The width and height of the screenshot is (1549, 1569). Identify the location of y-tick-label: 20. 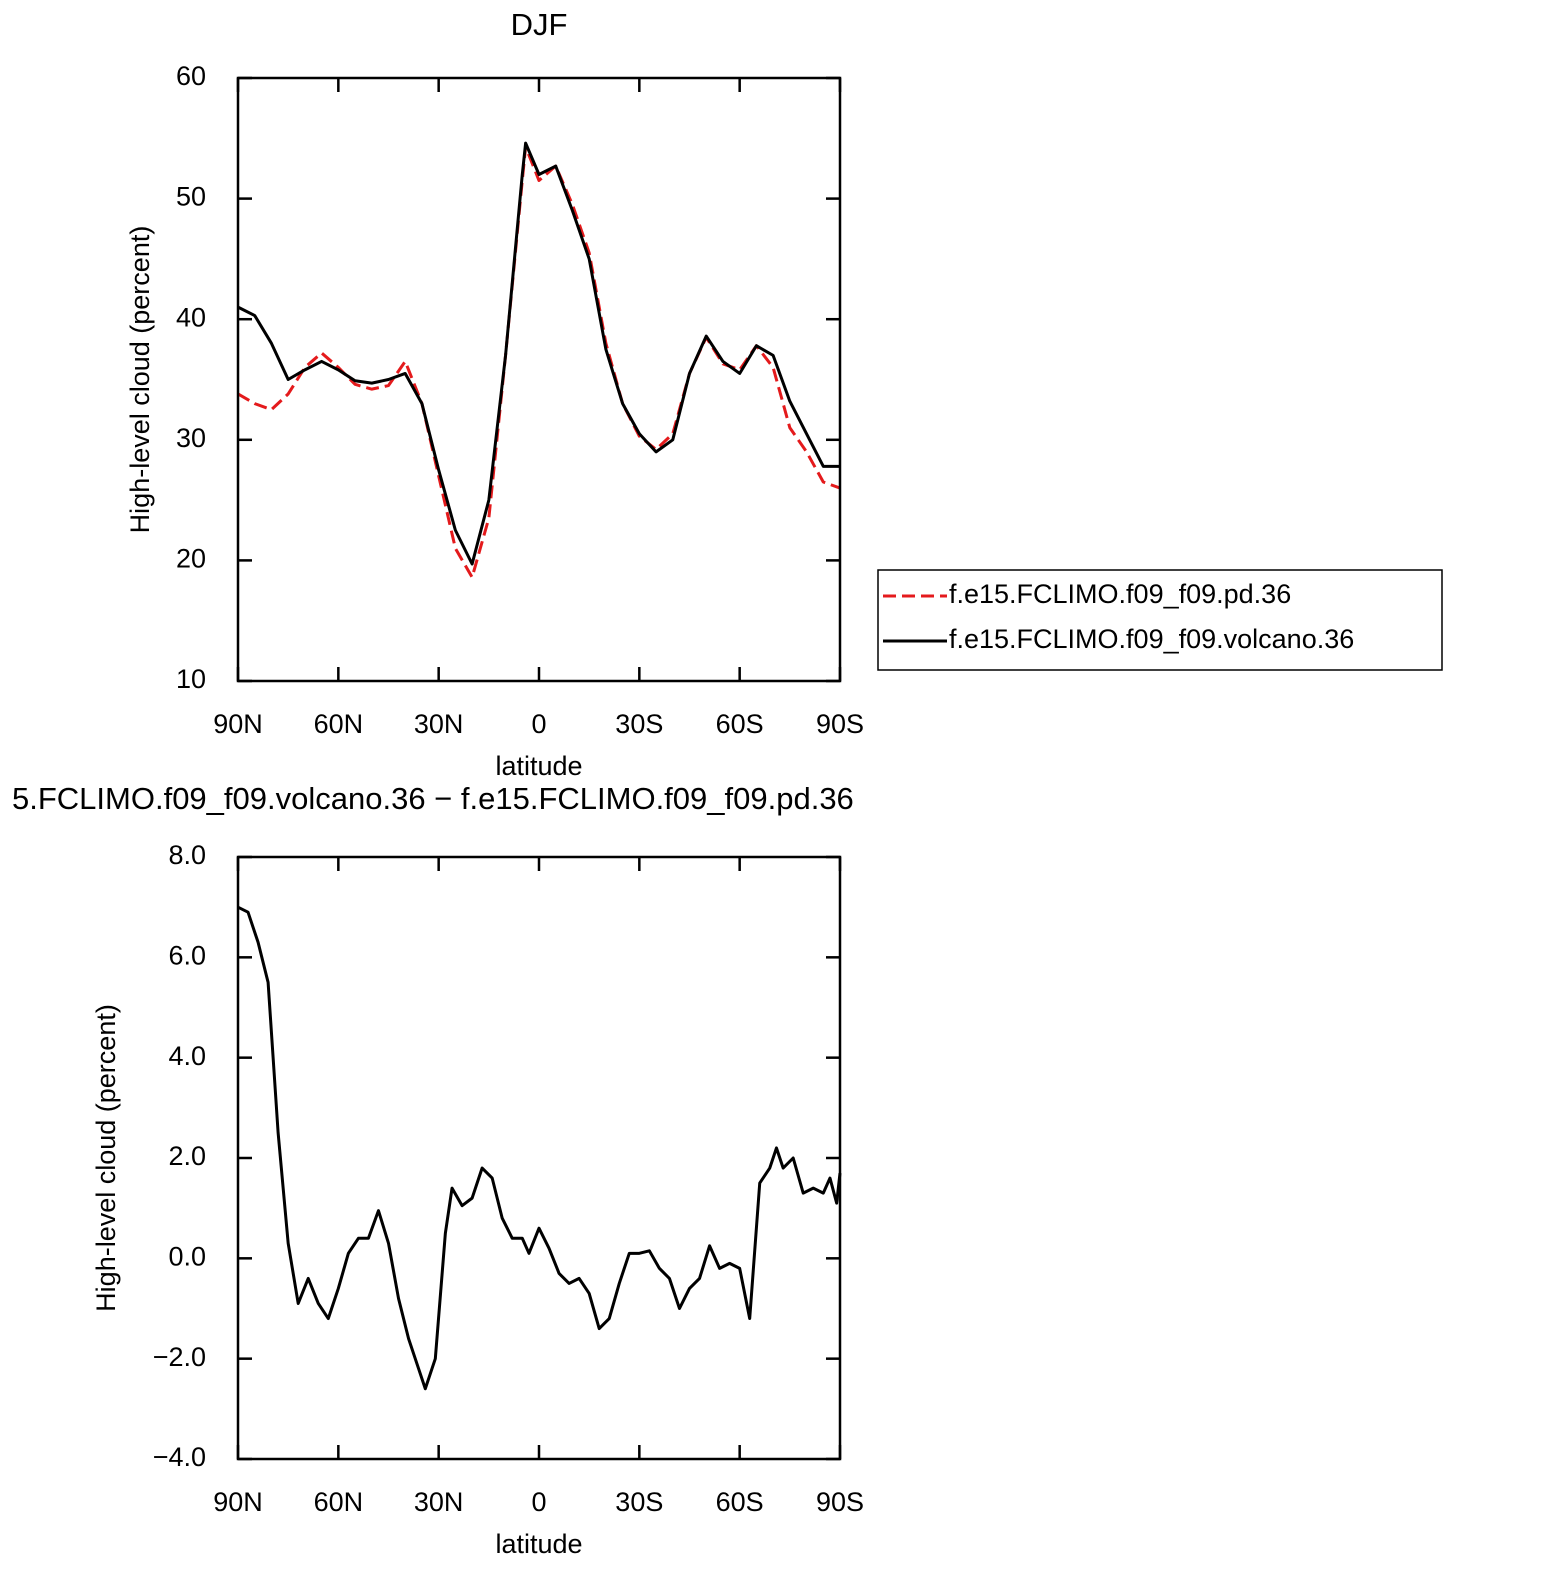
(191, 559).